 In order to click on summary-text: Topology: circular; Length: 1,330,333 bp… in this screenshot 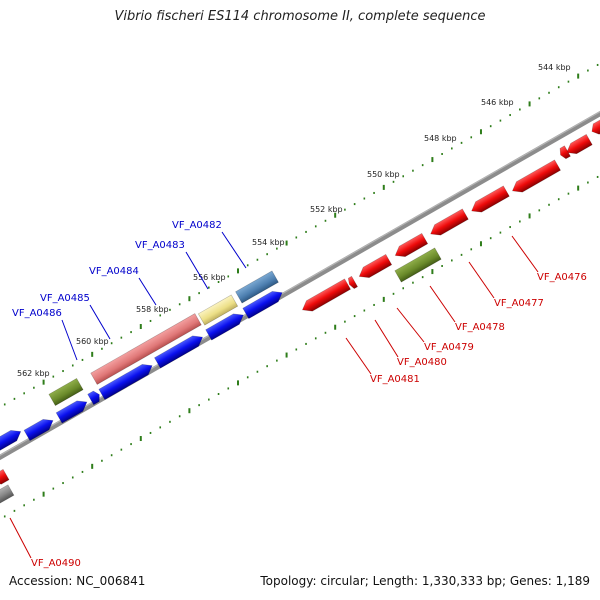, I will do `click(425, 581)`.